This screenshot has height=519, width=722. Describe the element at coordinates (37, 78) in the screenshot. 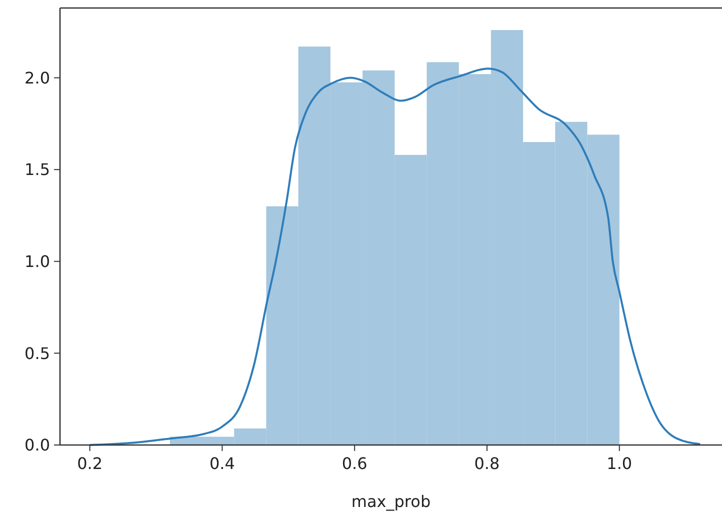

I see `y-tick-label: 2.0` at that location.